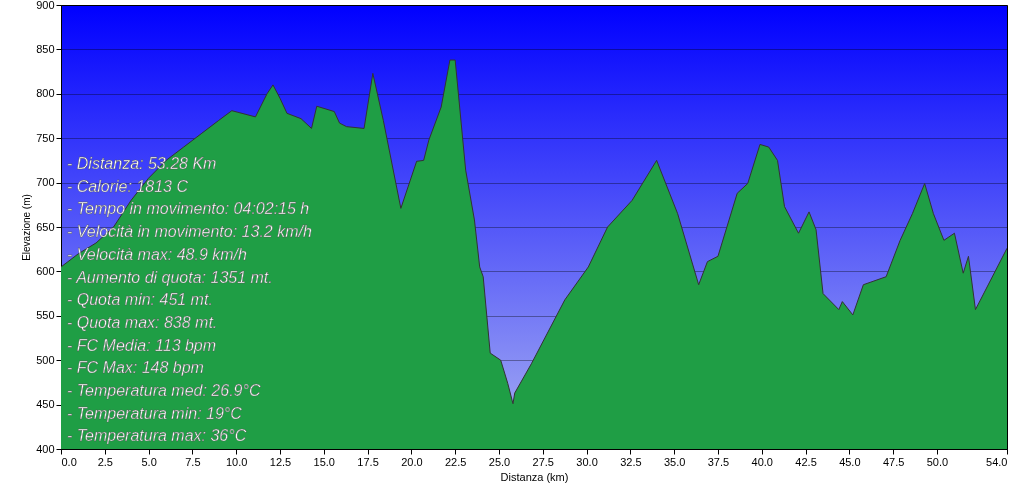 The height and width of the screenshot is (493, 1024). I want to click on y-tick-label: 750, so click(45, 137).